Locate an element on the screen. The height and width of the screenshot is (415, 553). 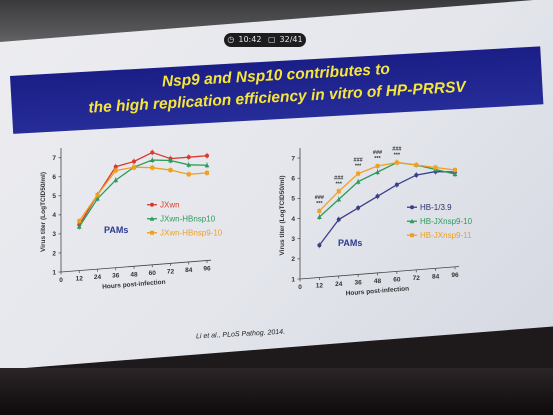
legend-label: JXwn is located at coordinates (170, 205).